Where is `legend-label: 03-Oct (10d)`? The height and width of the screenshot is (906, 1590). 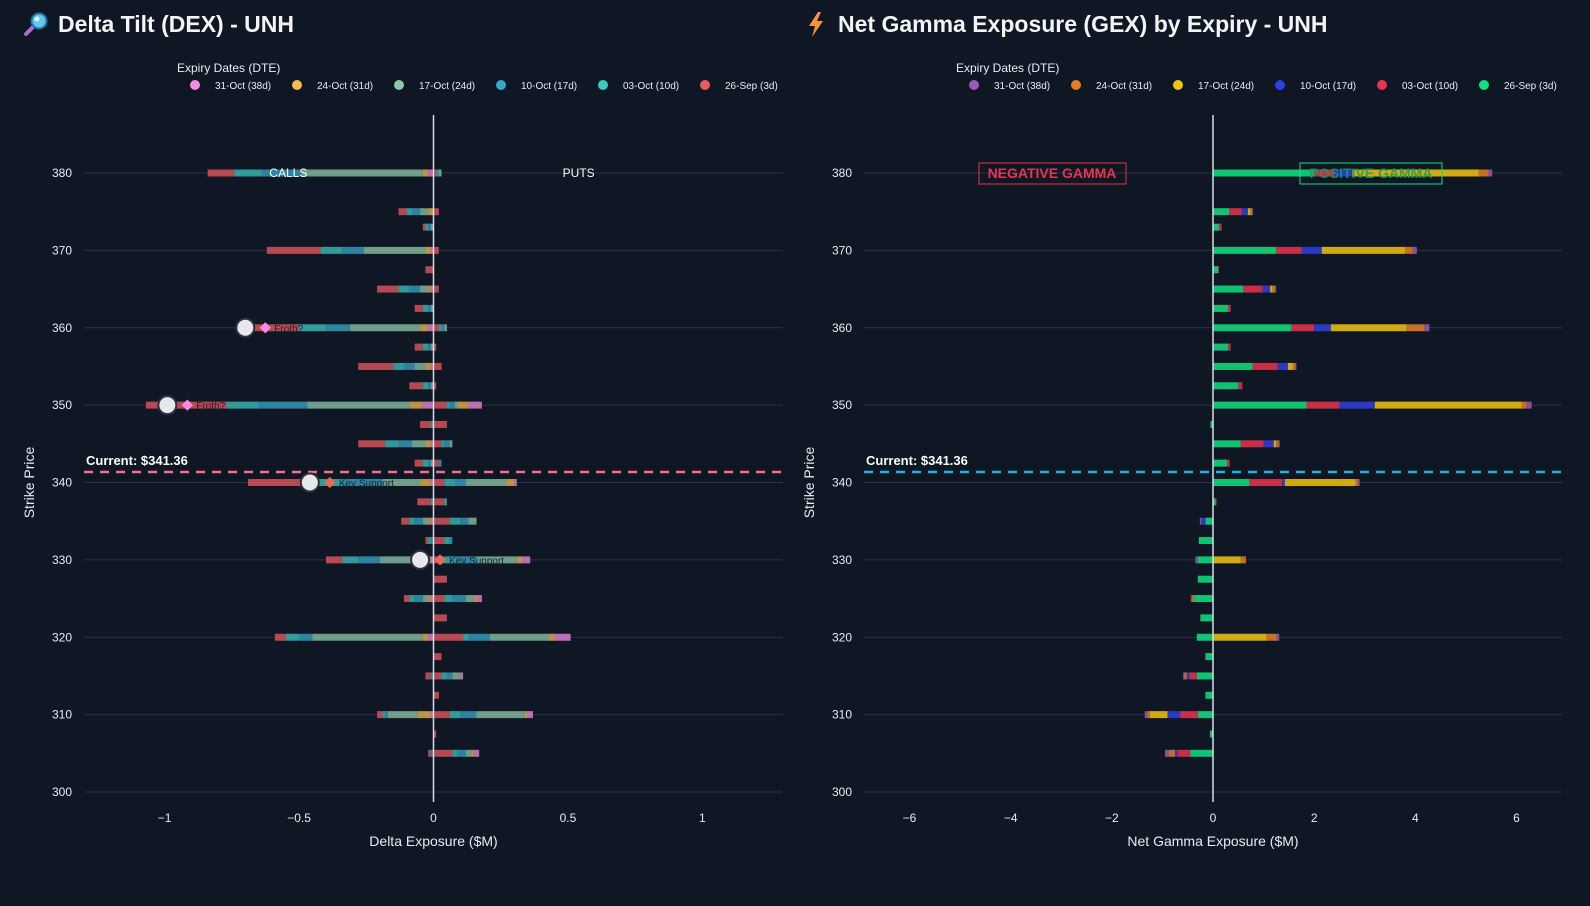 legend-label: 03-Oct (10d) is located at coordinates (651, 86).